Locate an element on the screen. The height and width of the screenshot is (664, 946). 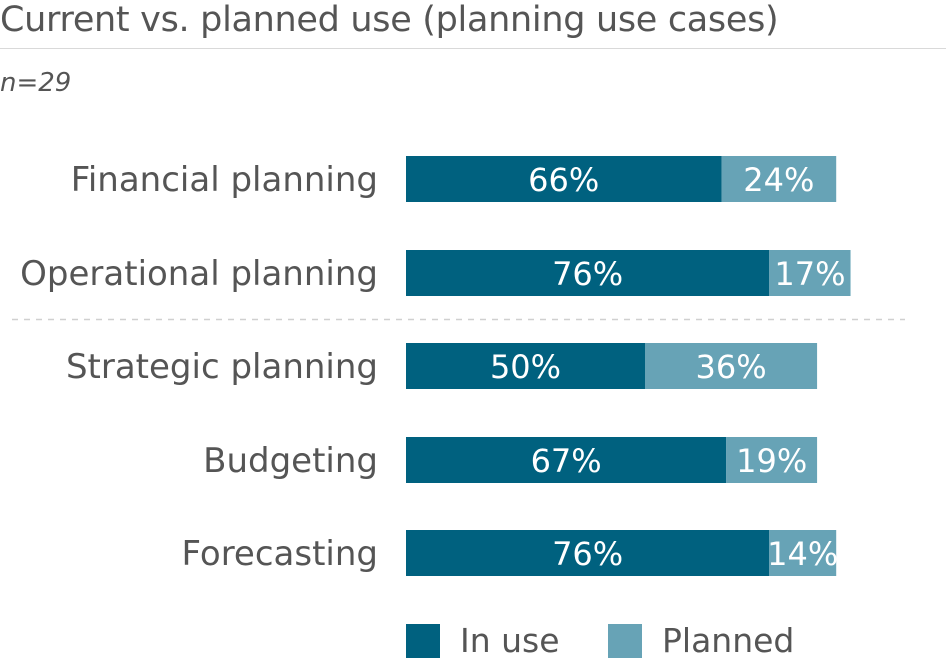
category-label: Financial planning is located at coordinates (224, 180).